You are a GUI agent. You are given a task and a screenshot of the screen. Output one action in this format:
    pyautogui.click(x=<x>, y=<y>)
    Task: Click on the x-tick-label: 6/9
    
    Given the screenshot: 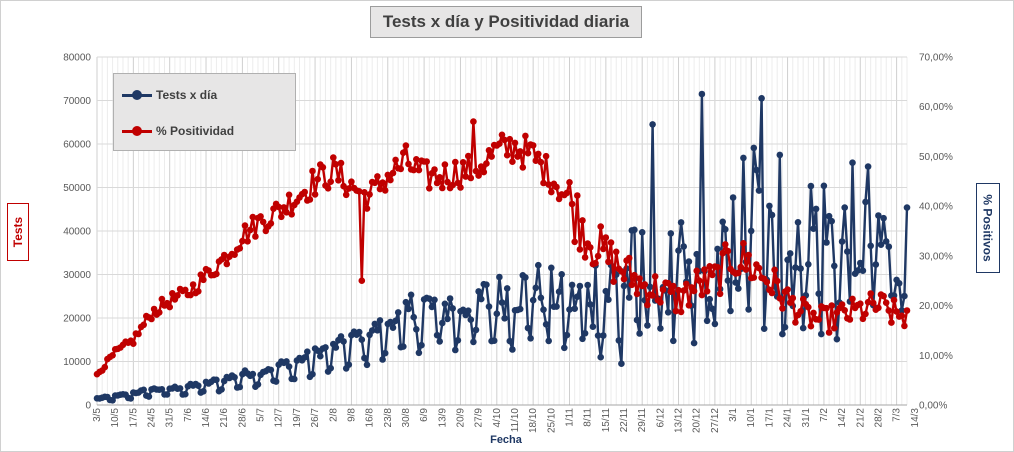 What is the action you would take?
    pyautogui.click(x=424, y=415)
    